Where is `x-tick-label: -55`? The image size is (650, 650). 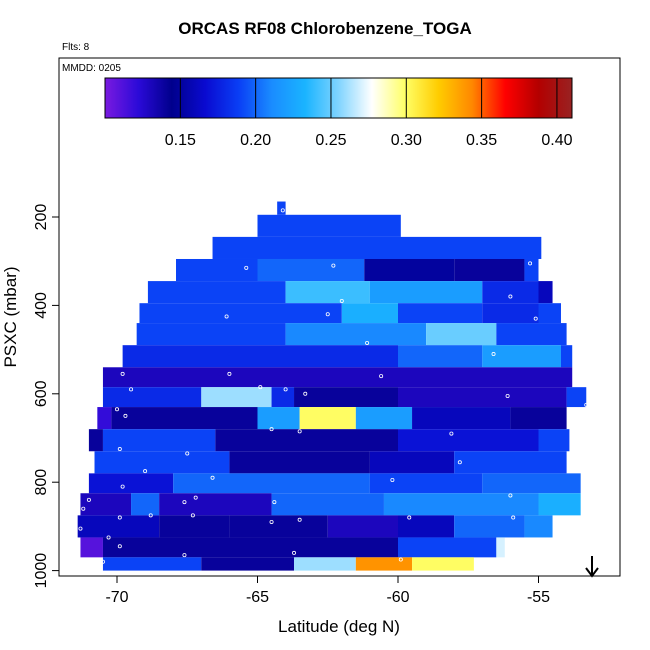 x-tick-label: -55 is located at coordinates (538, 597).